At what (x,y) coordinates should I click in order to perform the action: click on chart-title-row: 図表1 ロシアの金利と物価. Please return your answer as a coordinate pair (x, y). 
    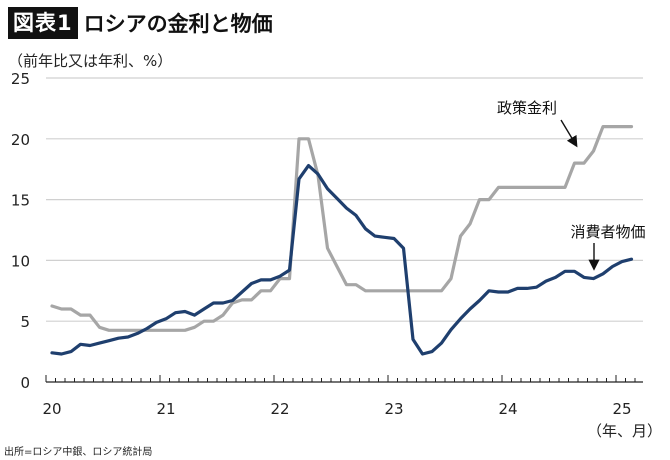
    Looking at the image, I should click on (140, 23).